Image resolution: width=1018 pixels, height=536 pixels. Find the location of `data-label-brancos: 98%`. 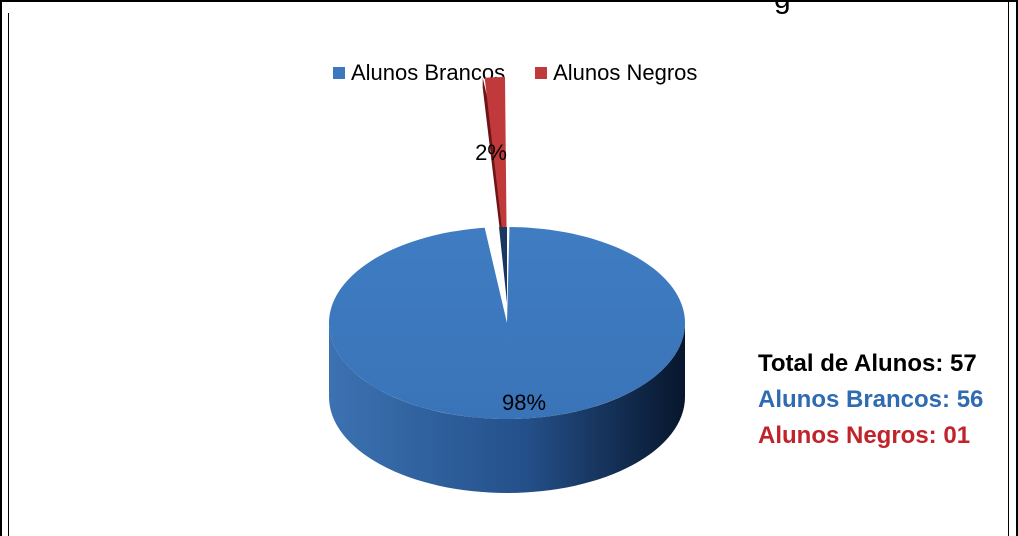

data-label-brancos: 98% is located at coordinates (524, 402).